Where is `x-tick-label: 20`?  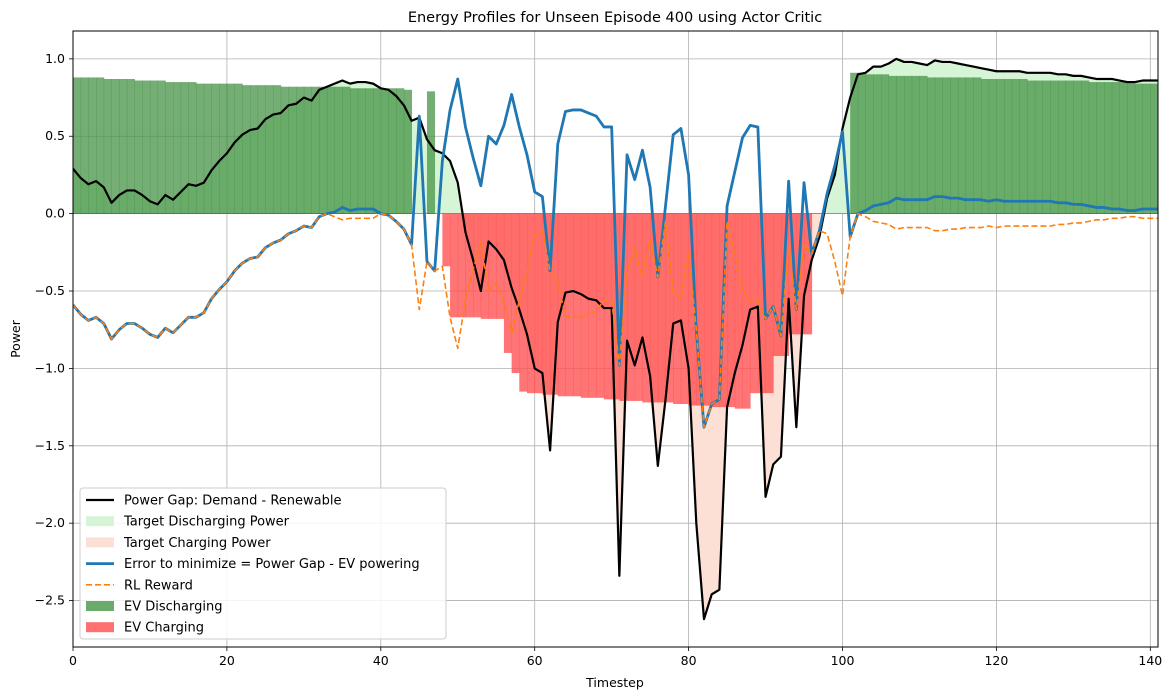
x-tick-label: 20 is located at coordinates (227, 660).